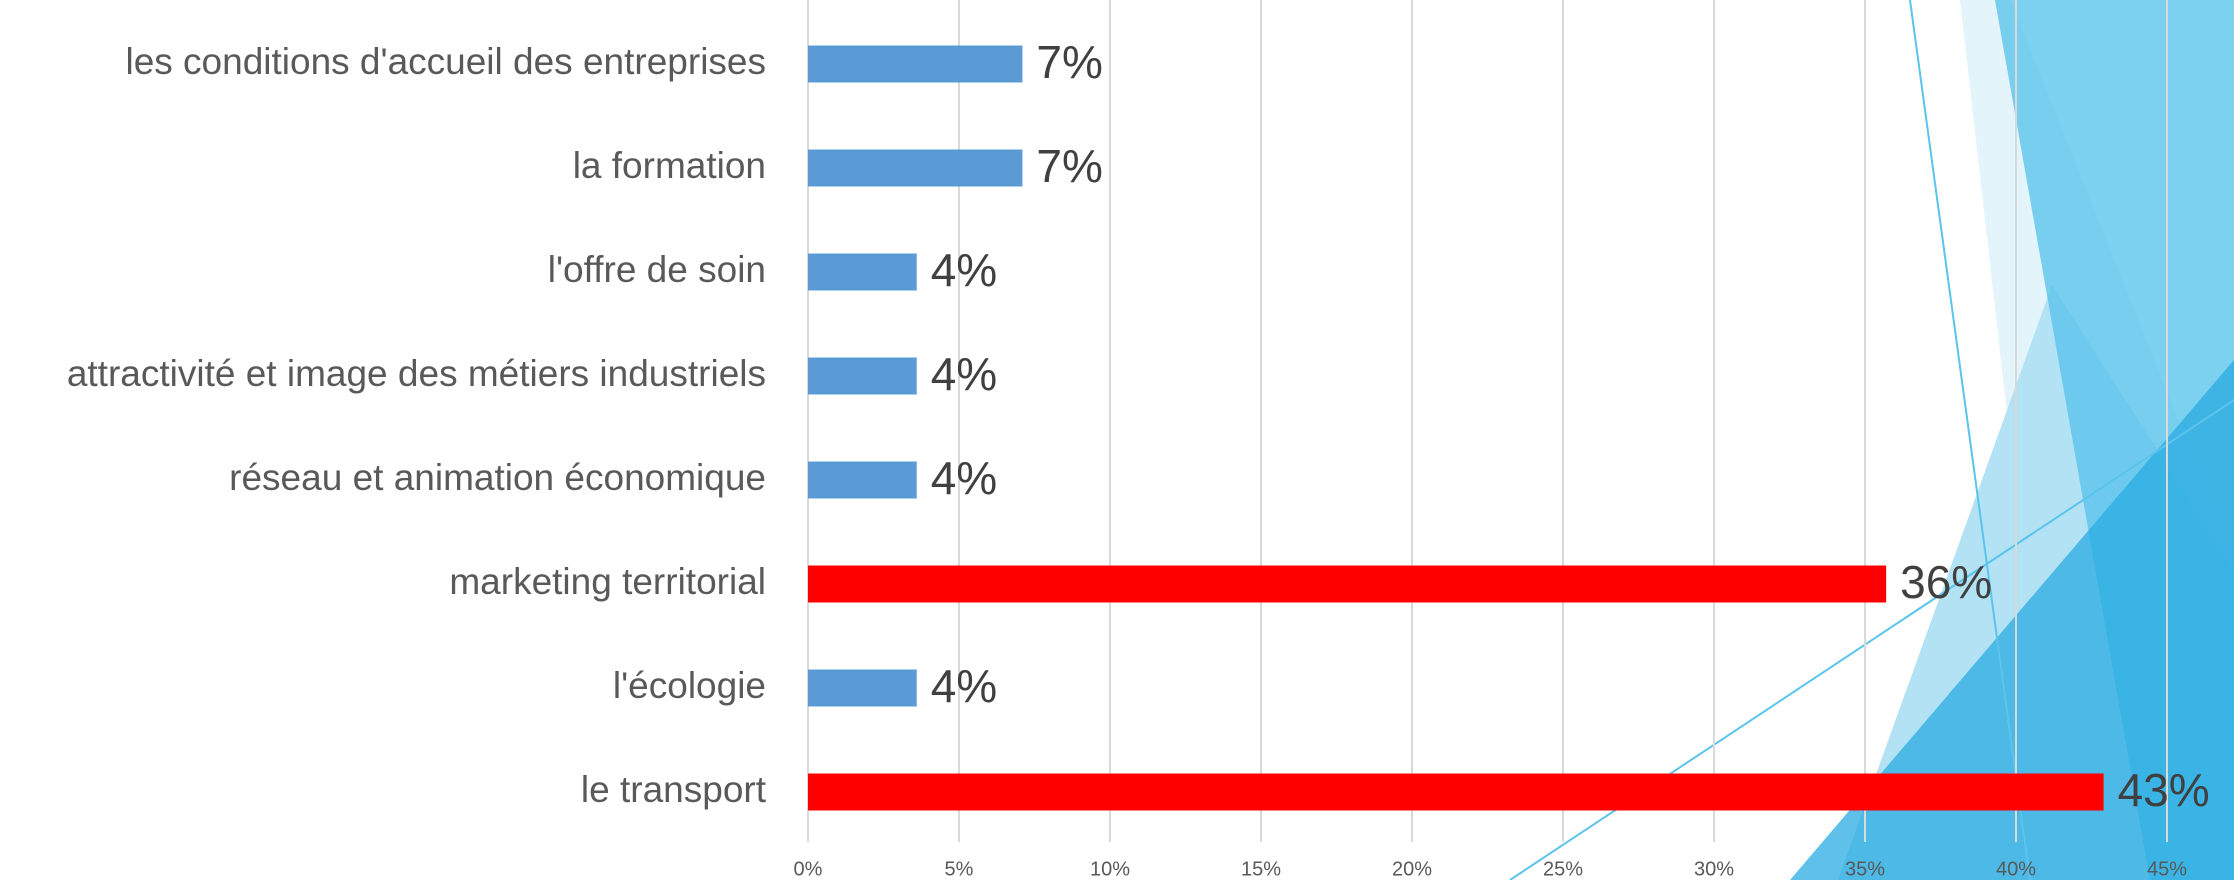 The width and height of the screenshot is (2234, 880). What do you see at coordinates (445, 61) in the screenshot?
I see `category-label: les conditions d'accueil des entreprises` at bounding box center [445, 61].